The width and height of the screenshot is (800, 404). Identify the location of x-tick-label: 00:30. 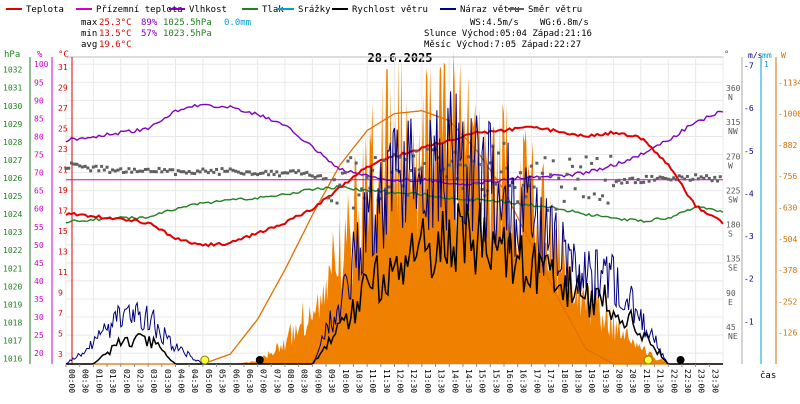
(85, 381).